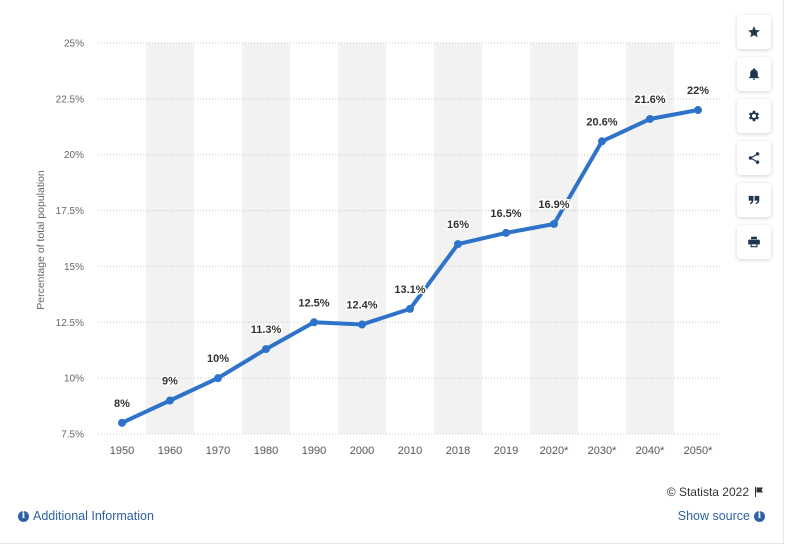 This screenshot has width=785, height=545. What do you see at coordinates (170, 381) in the screenshot?
I see `data-label: 9%` at bounding box center [170, 381].